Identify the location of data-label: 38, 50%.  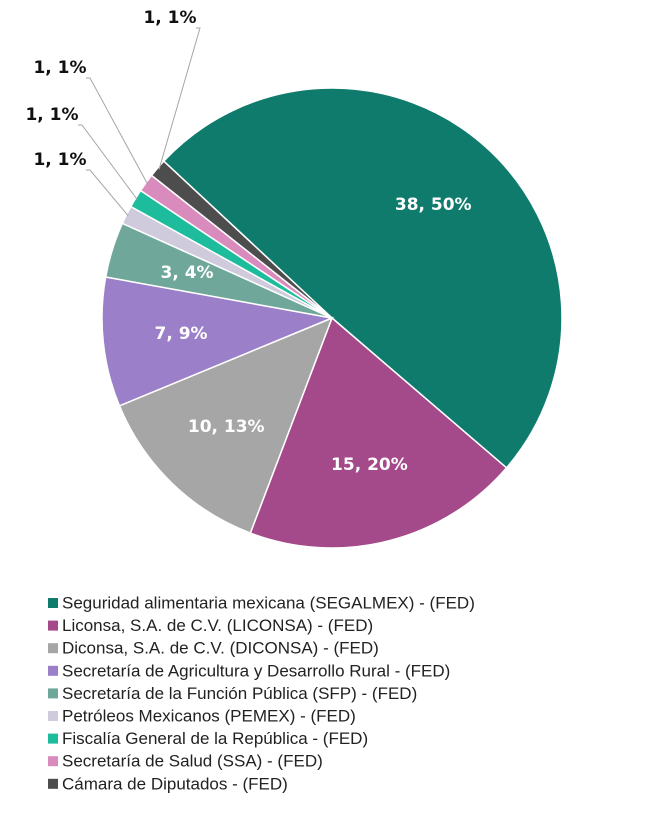
(433, 205).